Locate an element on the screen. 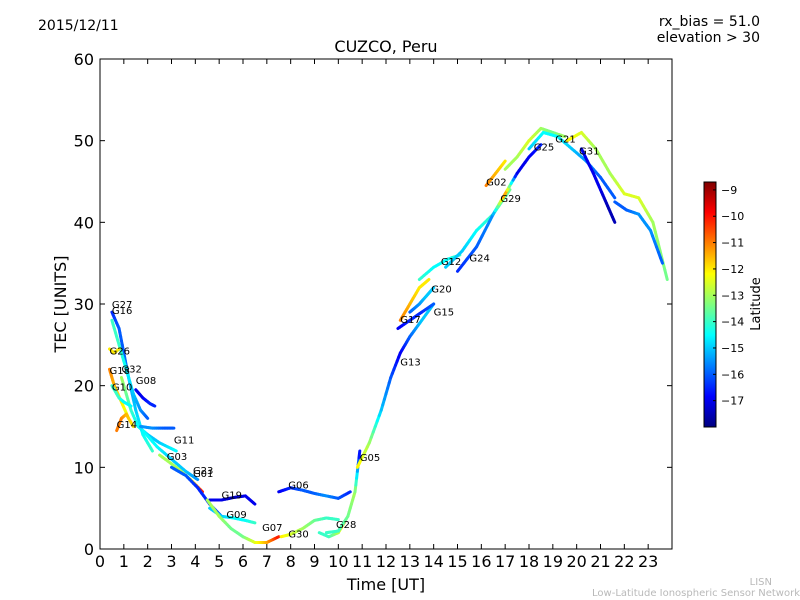 The image size is (800, 600). colorbar is located at coordinates (710, 304).